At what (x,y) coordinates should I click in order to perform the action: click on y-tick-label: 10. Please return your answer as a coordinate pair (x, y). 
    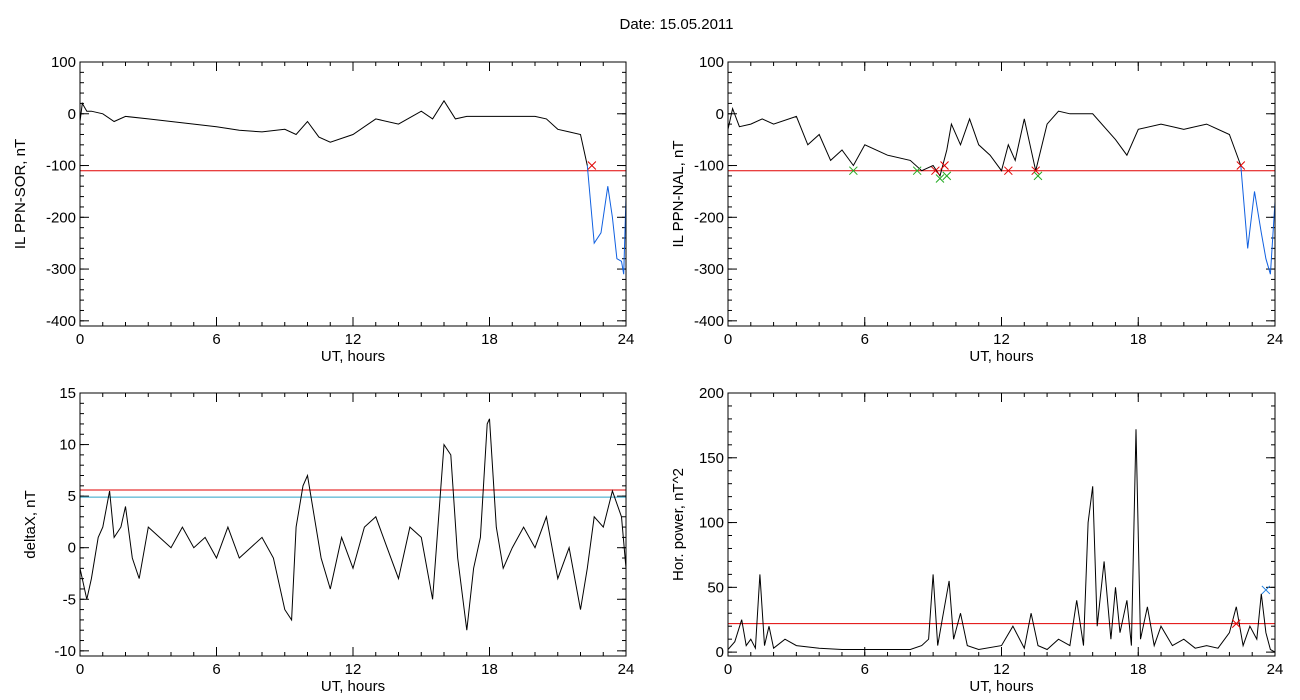
    Looking at the image, I should click on (67, 445).